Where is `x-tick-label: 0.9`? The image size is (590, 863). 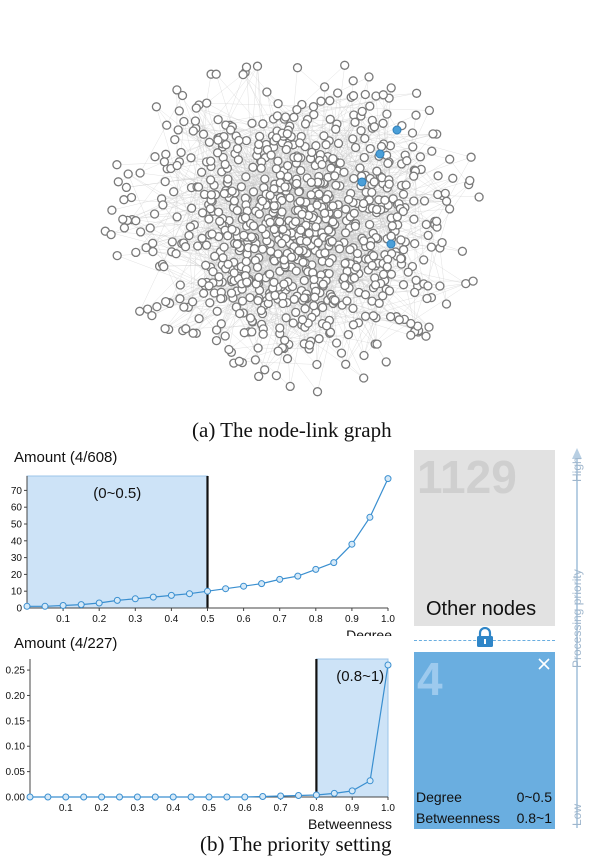 x-tick-label: 0.9 is located at coordinates (352, 808).